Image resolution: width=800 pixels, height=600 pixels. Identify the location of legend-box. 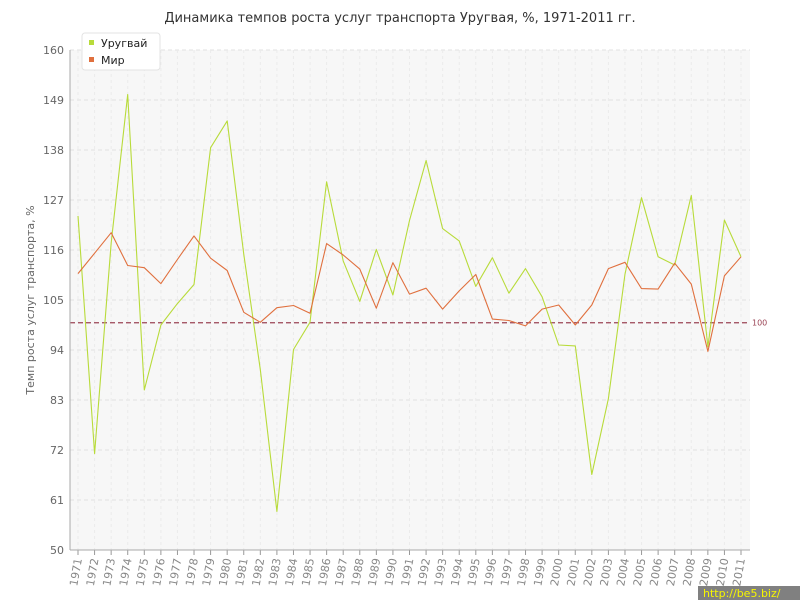
(121, 51).